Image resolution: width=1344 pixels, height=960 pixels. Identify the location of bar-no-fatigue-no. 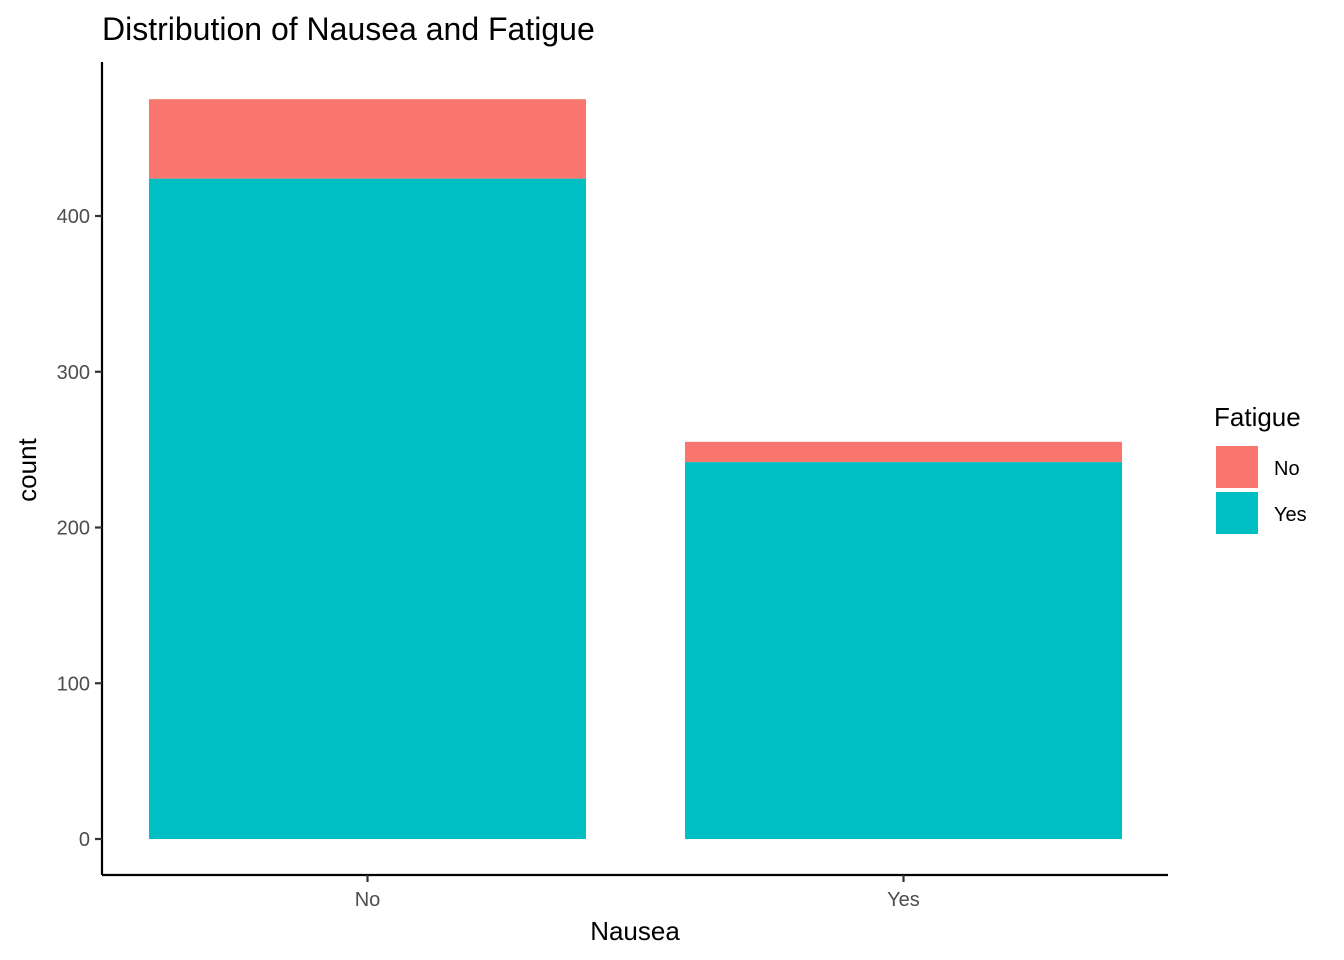
(367, 139).